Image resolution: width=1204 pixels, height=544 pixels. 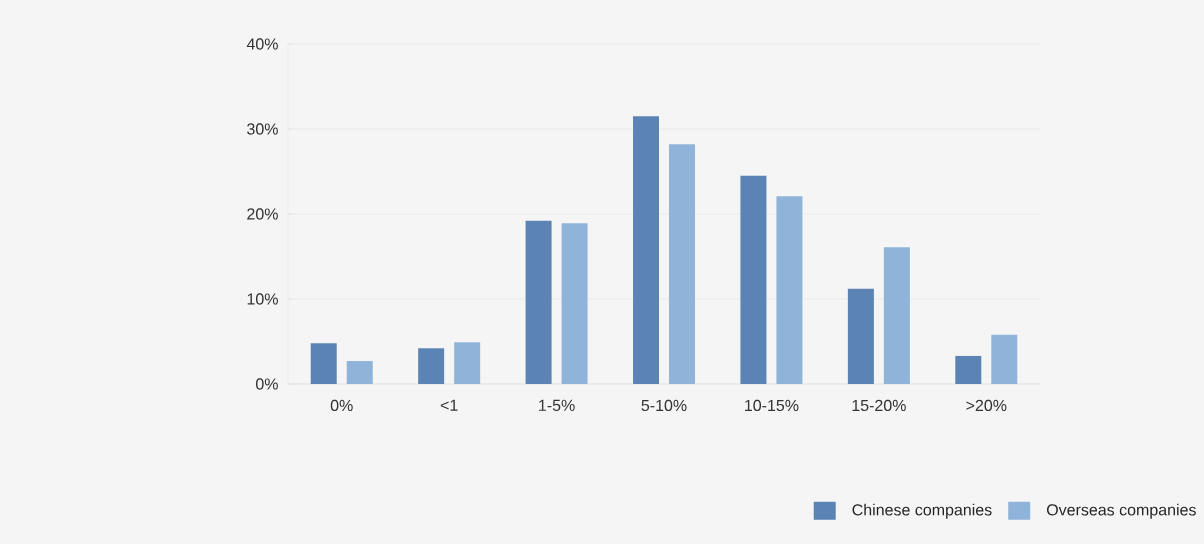 I want to click on y-tick-label: 0%, so click(x=266, y=384).